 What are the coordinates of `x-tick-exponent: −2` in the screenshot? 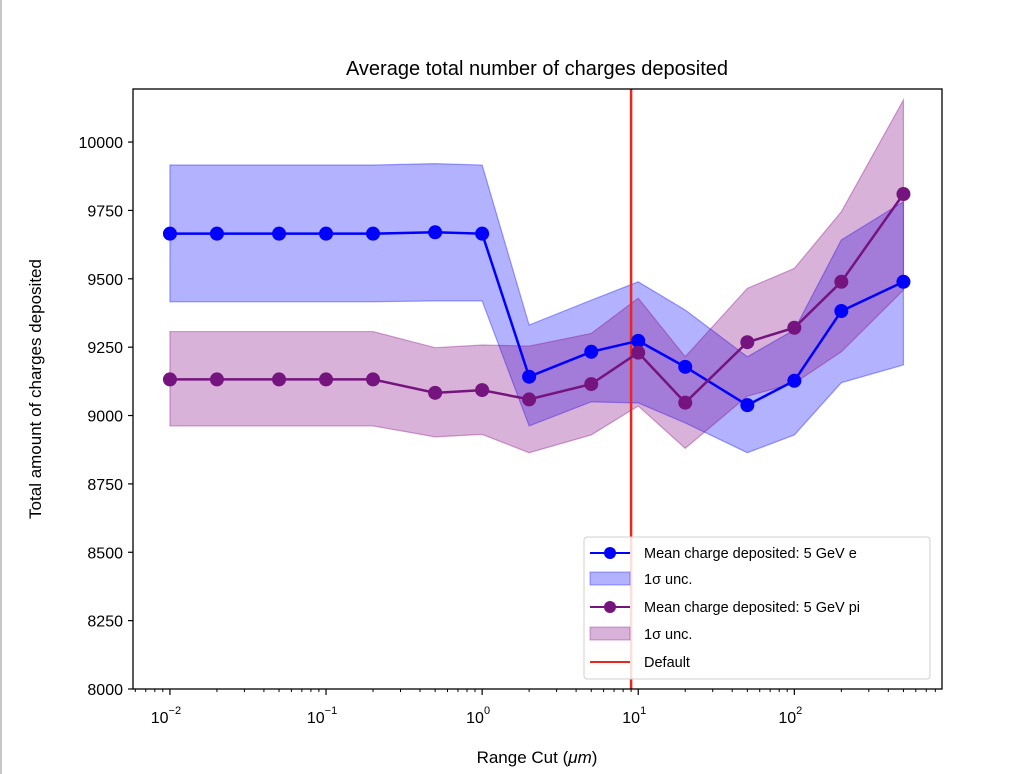 It's located at (175, 711).